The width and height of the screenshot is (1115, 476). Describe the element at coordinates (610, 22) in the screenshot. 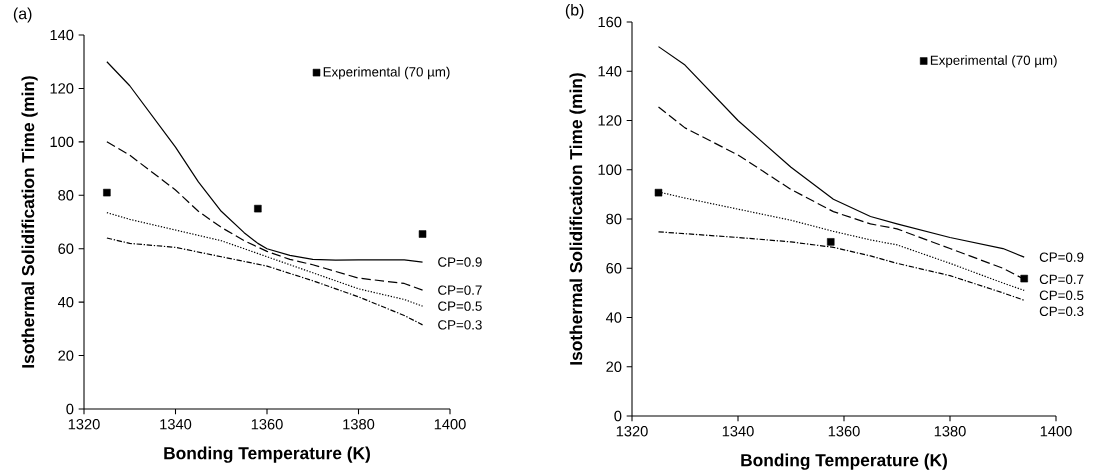

I see `y-tick-label: 160` at that location.